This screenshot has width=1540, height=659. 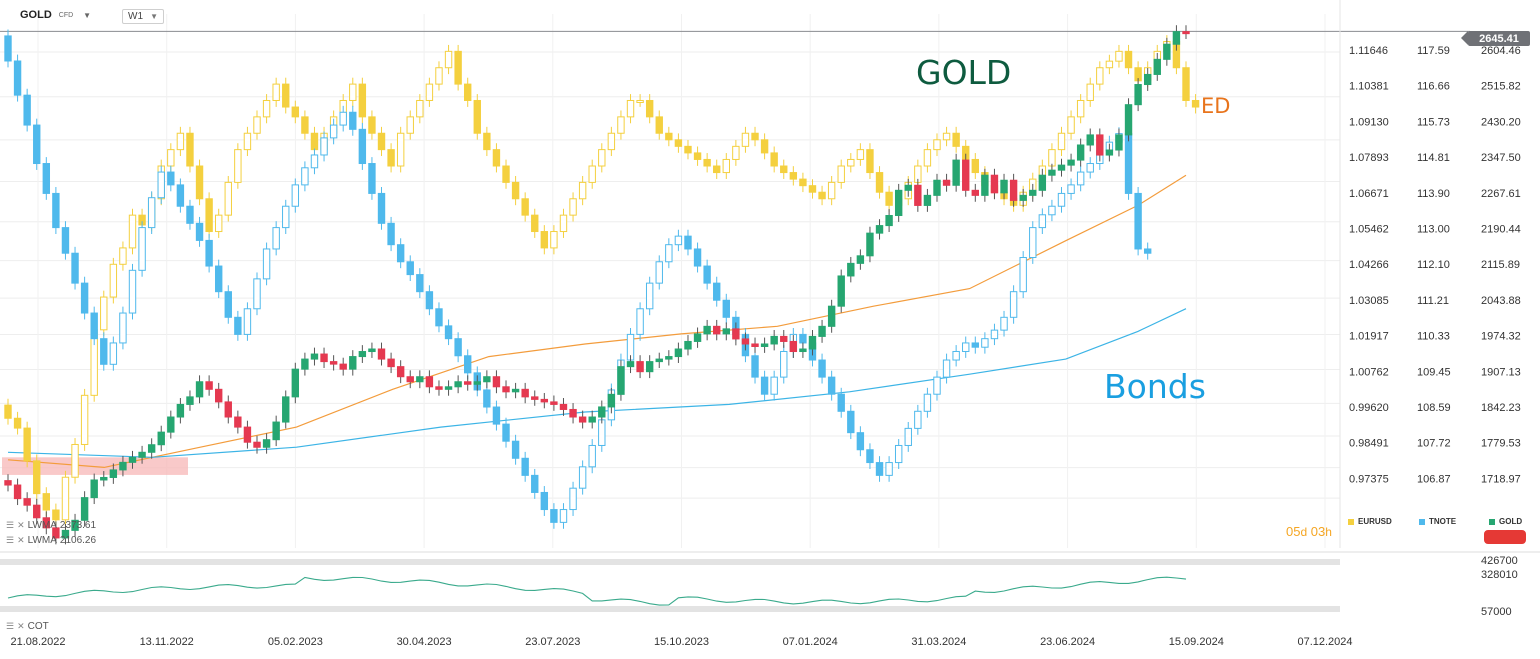 What do you see at coordinates (1434, 444) in the screenshot?
I see `tnote-tick-label: 107.72` at bounding box center [1434, 444].